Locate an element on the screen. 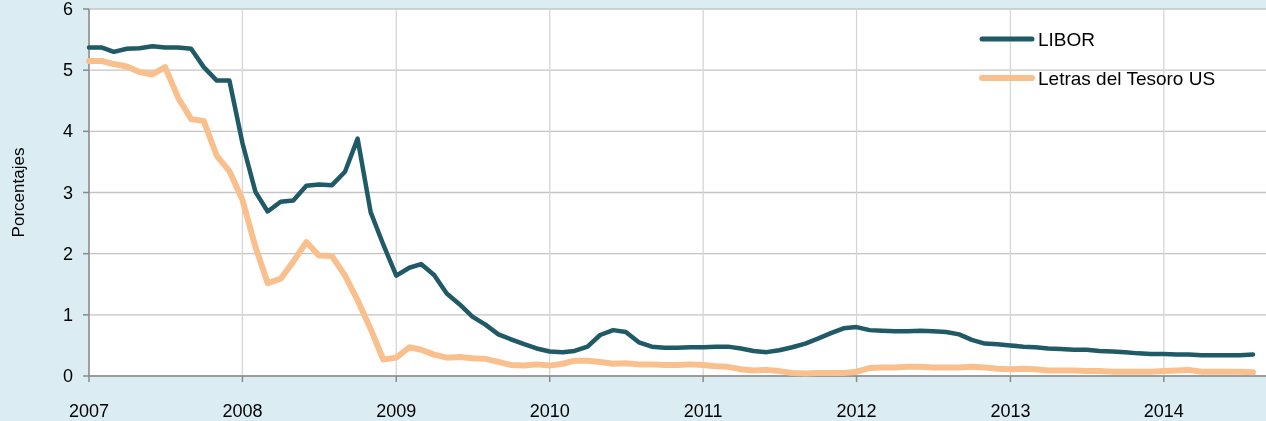 The height and width of the screenshot is (421, 1266). legend-label: Letras del Tesoro US is located at coordinates (1127, 78).